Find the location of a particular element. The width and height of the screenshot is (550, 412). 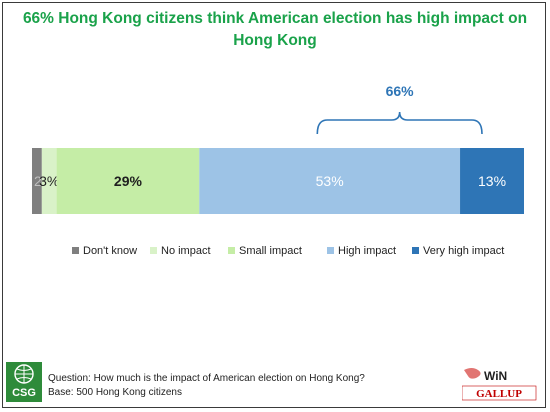

bracket-label: 66% is located at coordinates (400, 91).